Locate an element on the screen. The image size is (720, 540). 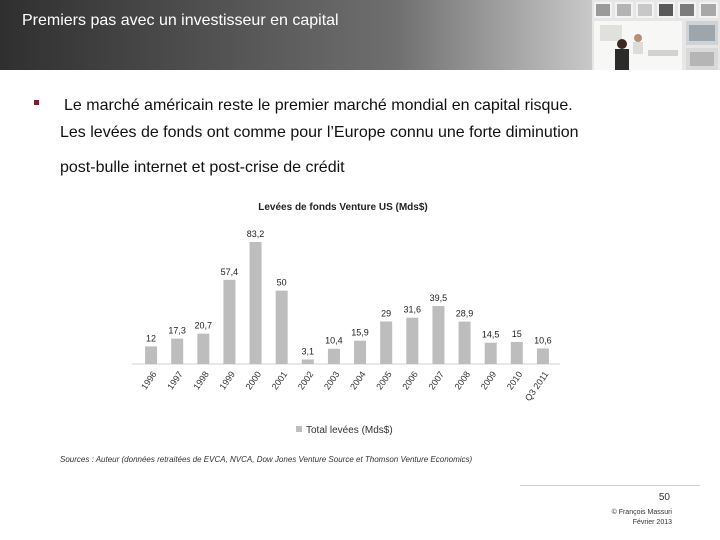
value-label-2004: 15,9 is located at coordinates (360, 333).